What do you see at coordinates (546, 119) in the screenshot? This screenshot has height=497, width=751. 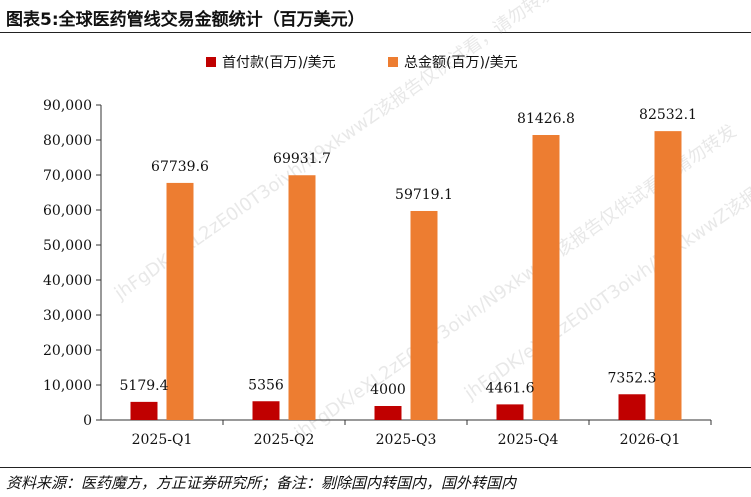 I see `data-label: 81426.8` at bounding box center [546, 119].